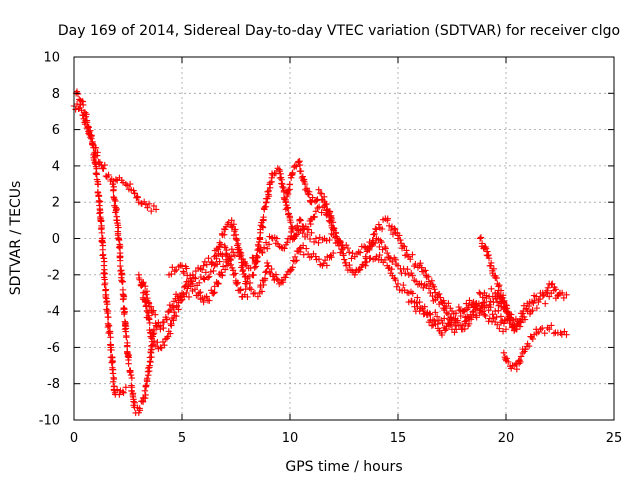 This screenshot has width=640, height=480. Describe the element at coordinates (51, 58) in the screenshot. I see `y-tick-label: 10` at that location.